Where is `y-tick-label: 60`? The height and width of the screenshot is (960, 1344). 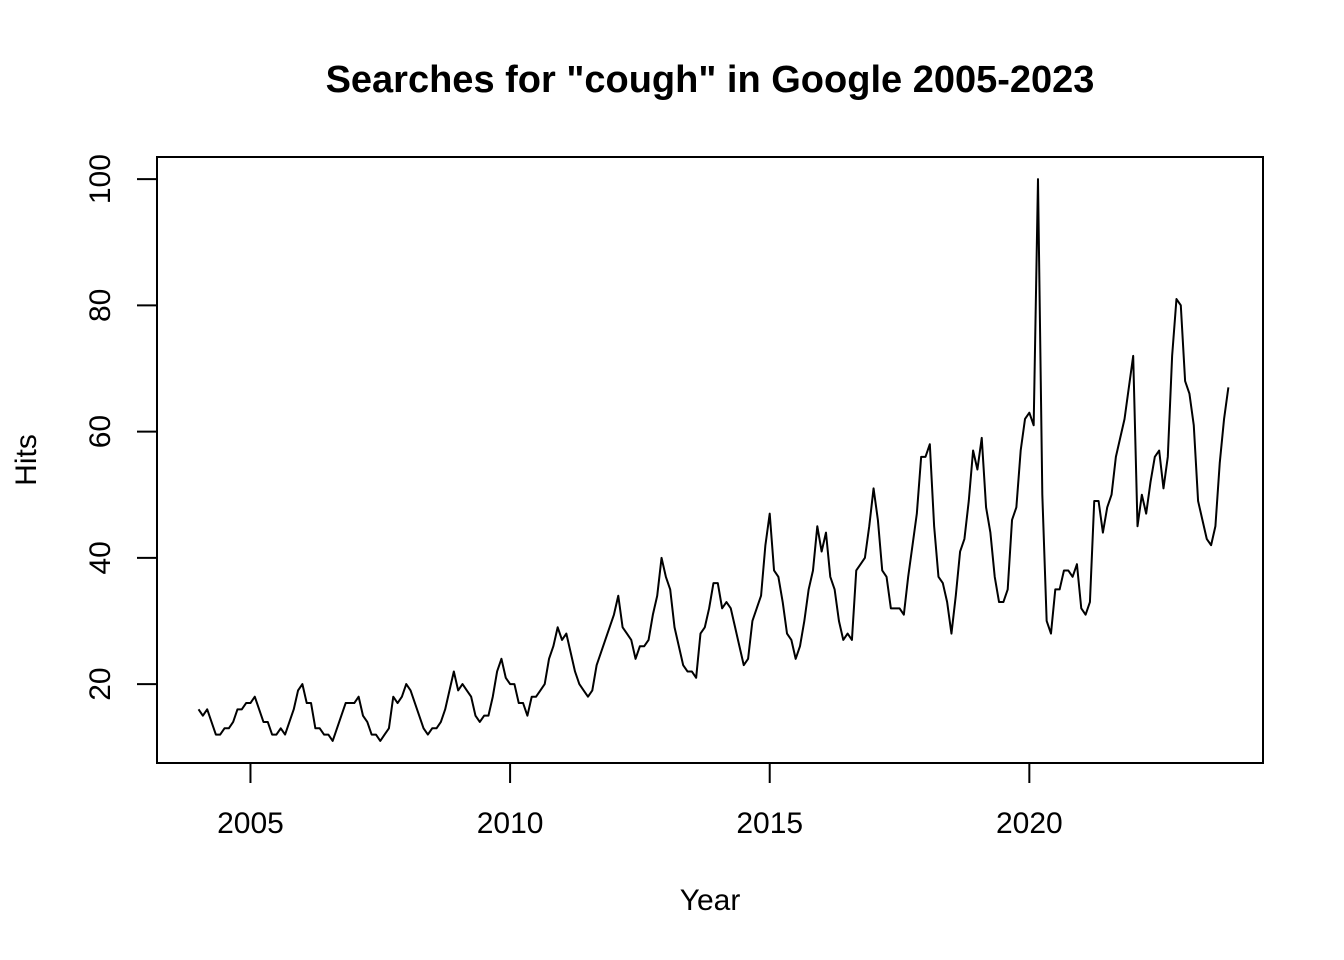
y-tick-label: 60 is located at coordinates (100, 431).